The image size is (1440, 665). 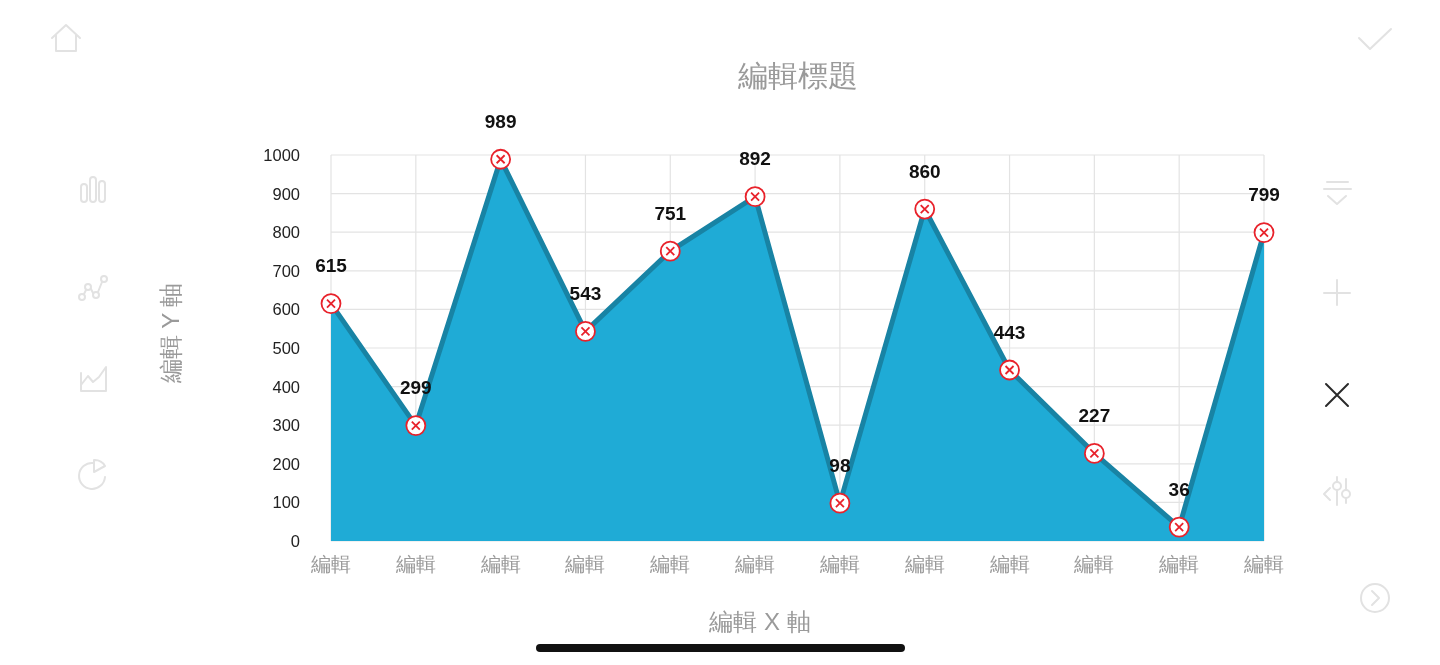 What do you see at coordinates (1094, 415) in the screenshot?
I see `data-label: 227` at bounding box center [1094, 415].